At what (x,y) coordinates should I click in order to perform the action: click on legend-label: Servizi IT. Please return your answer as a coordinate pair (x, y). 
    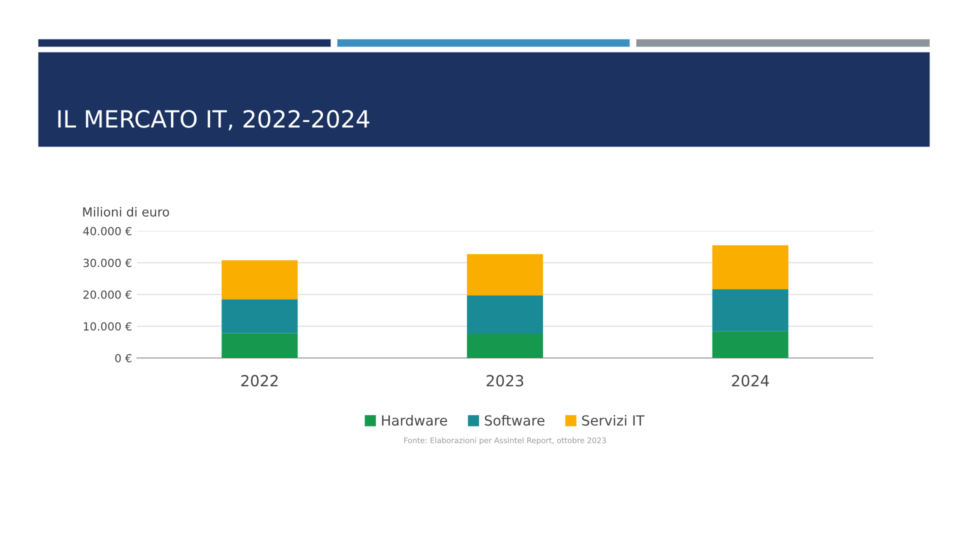
    Looking at the image, I should click on (613, 420).